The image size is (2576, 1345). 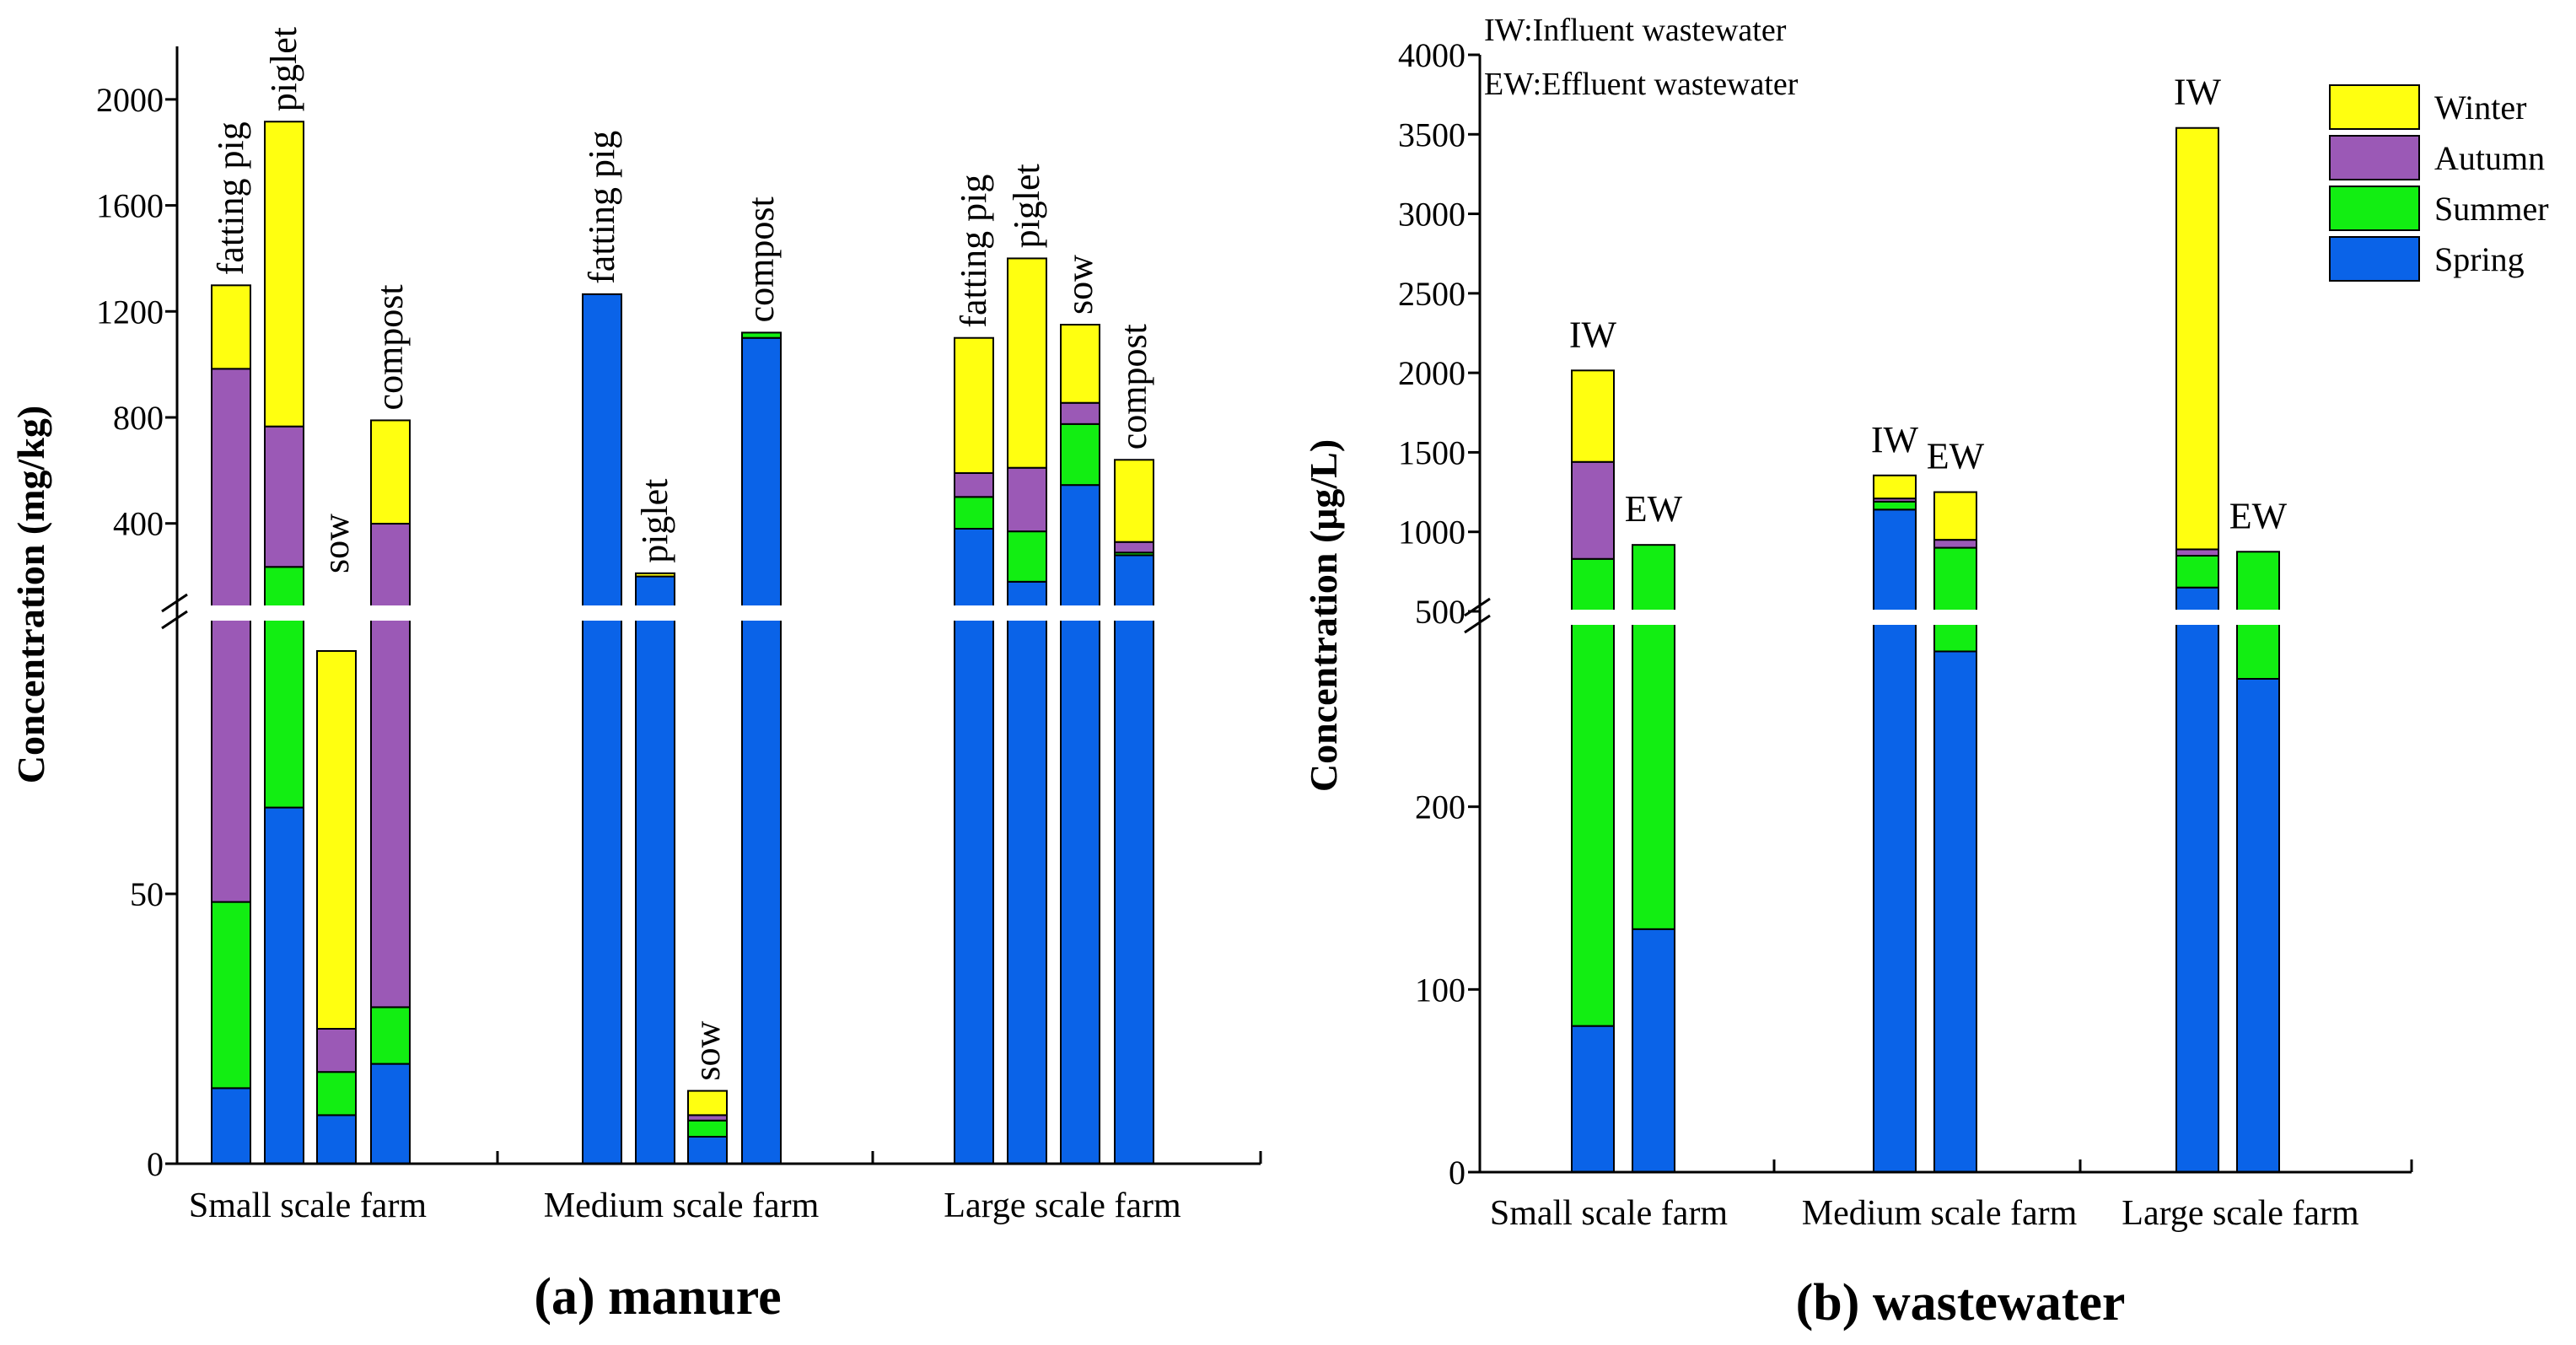 What do you see at coordinates (1478, 607) in the screenshot?
I see `wastewater-break-mark-upper` at bounding box center [1478, 607].